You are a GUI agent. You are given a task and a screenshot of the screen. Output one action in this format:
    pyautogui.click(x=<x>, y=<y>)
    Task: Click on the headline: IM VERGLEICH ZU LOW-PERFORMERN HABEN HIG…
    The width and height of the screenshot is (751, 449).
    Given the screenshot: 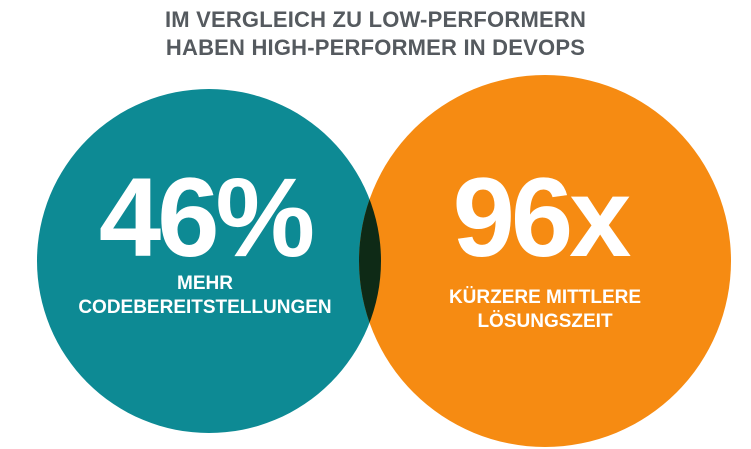 What is the action you would take?
    pyautogui.click(x=375, y=34)
    